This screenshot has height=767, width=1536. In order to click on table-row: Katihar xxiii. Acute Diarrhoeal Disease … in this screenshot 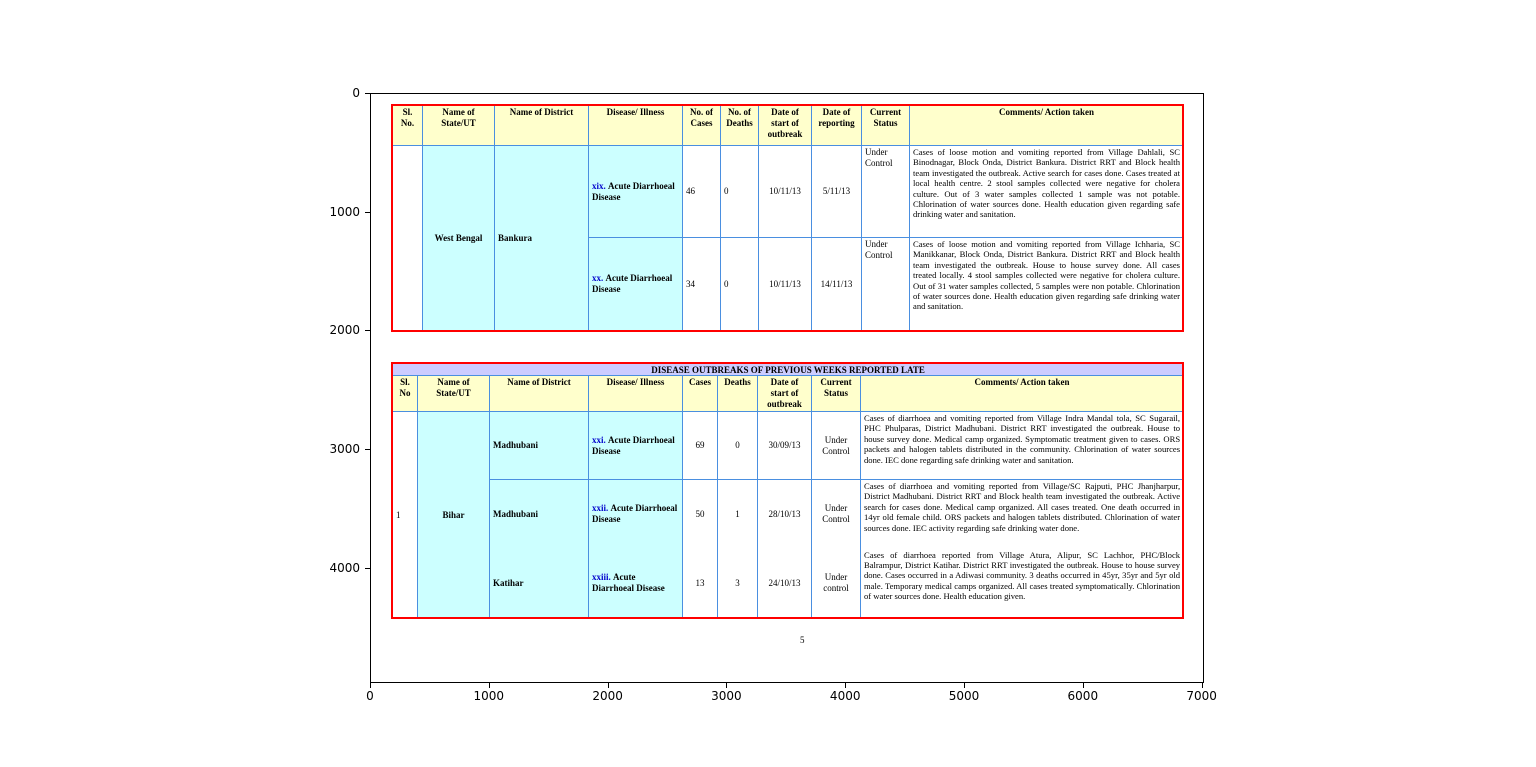, I will do `click(789, 583)`.